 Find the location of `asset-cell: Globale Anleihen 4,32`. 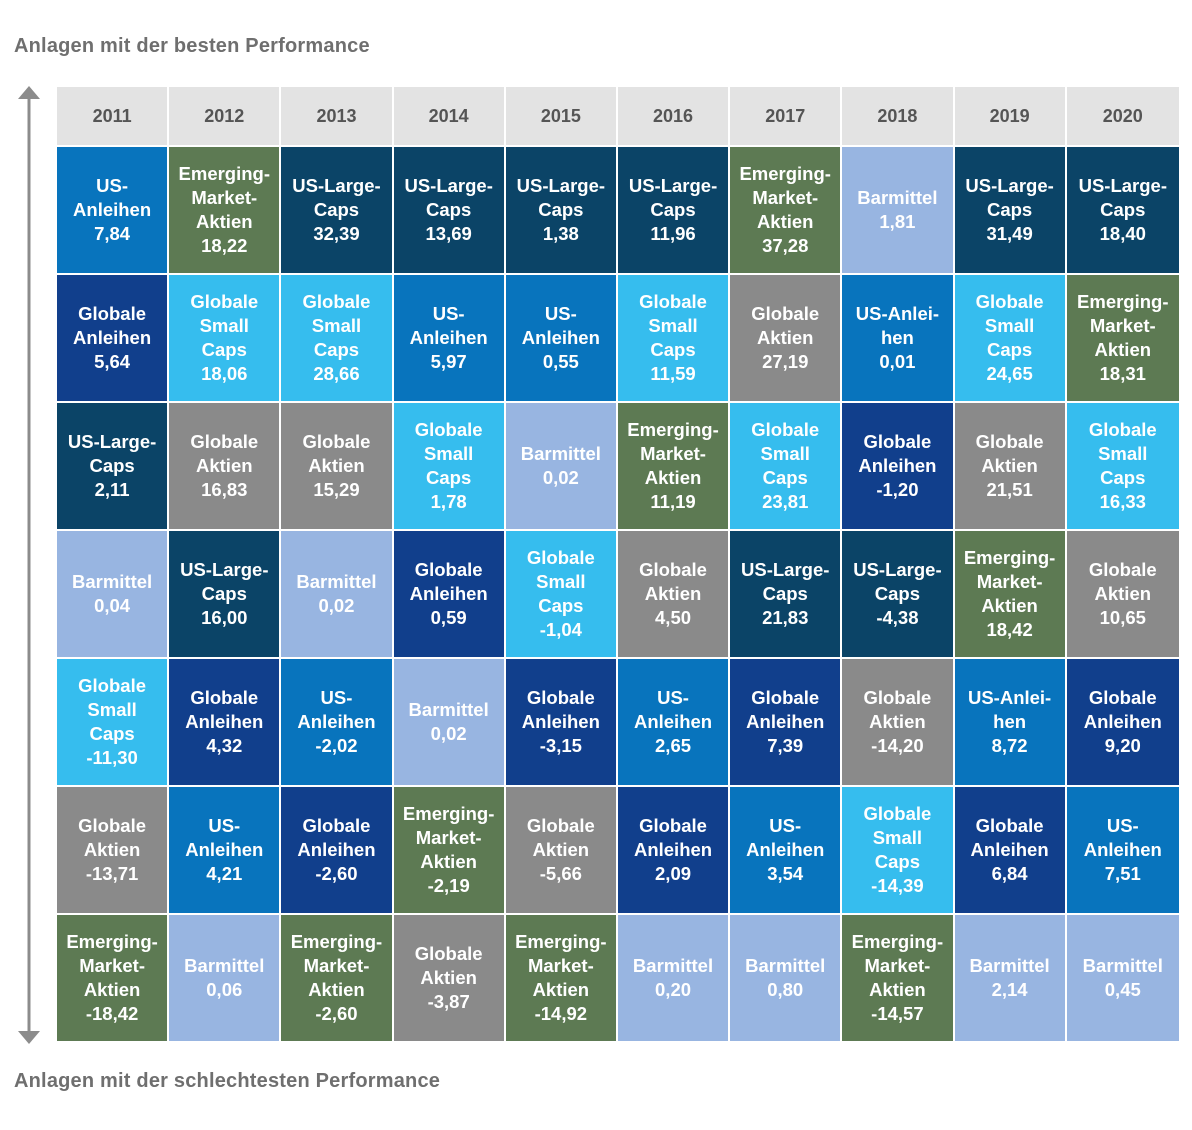

asset-cell: Globale Anleihen 4,32 is located at coordinates (225, 721).